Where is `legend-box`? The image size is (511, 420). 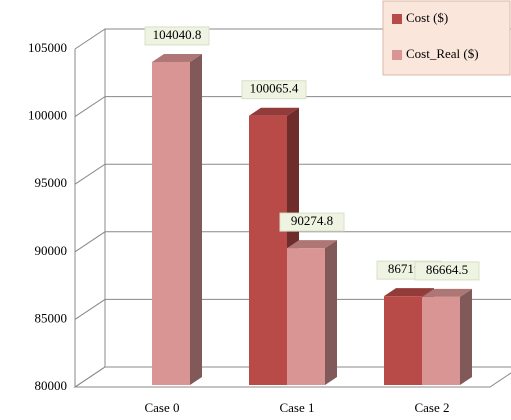 legend-box is located at coordinates (446, 38).